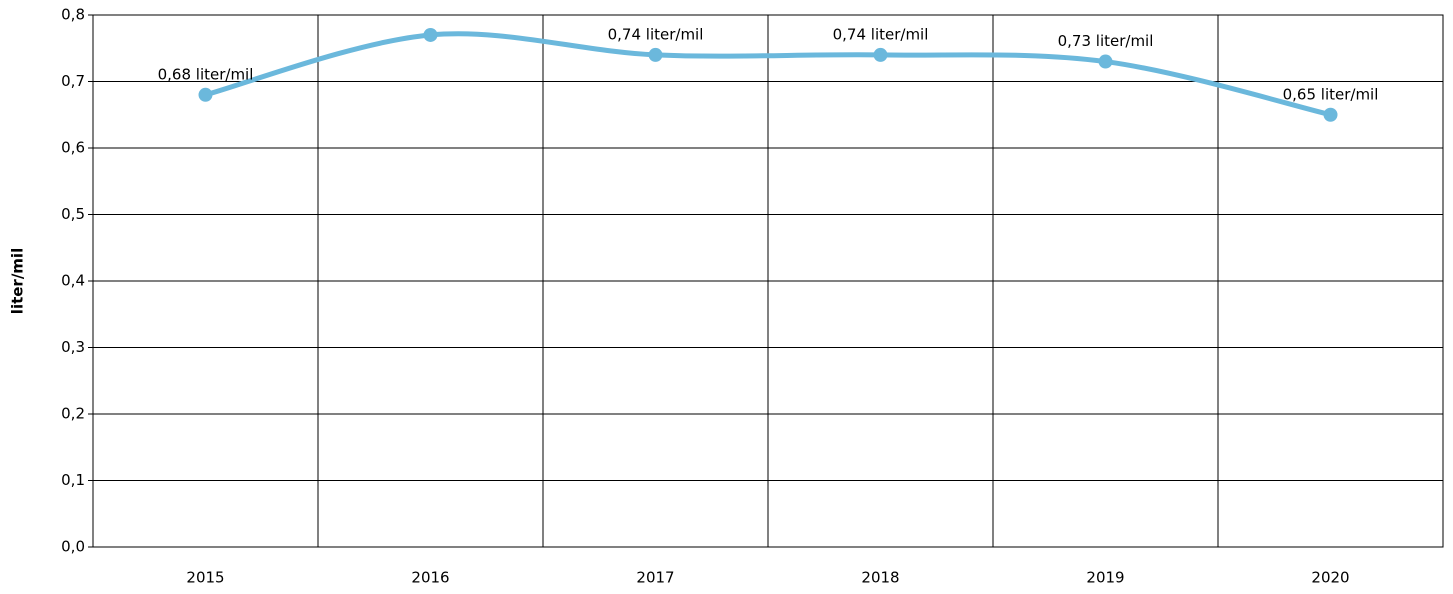 Image resolution: width=1453 pixels, height=594 pixels. Describe the element at coordinates (73, 414) in the screenshot. I see `y-tick-label: 0,2` at that location.